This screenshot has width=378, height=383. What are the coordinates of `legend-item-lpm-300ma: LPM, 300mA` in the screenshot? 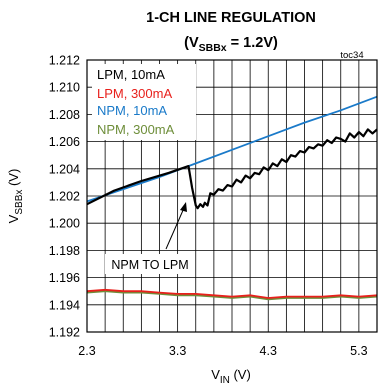 It's located at (134, 93).